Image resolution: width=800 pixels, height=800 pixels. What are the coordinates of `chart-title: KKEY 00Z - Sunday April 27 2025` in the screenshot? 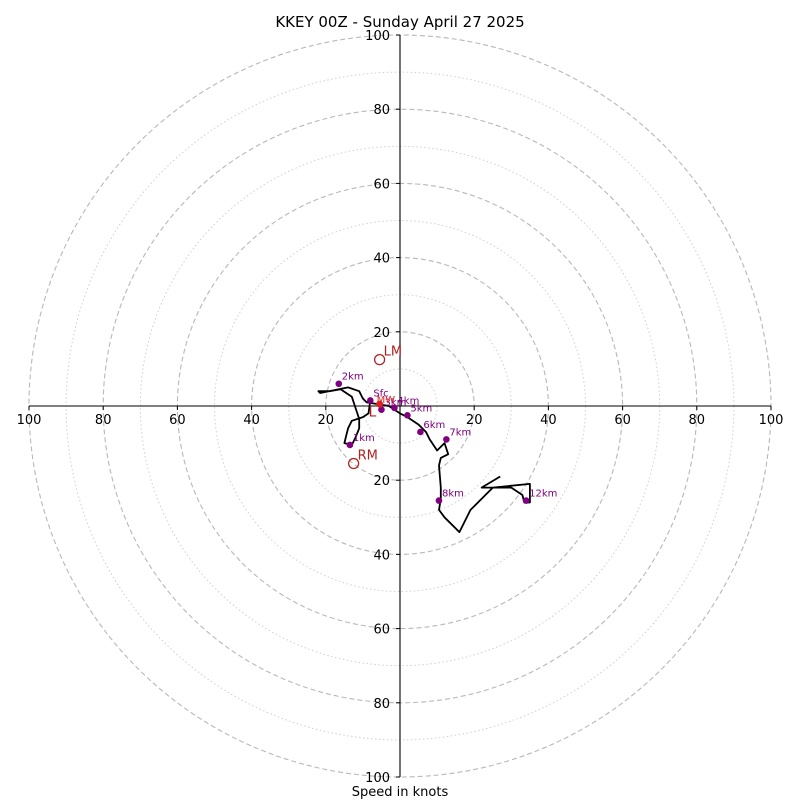 It's located at (399, 22).